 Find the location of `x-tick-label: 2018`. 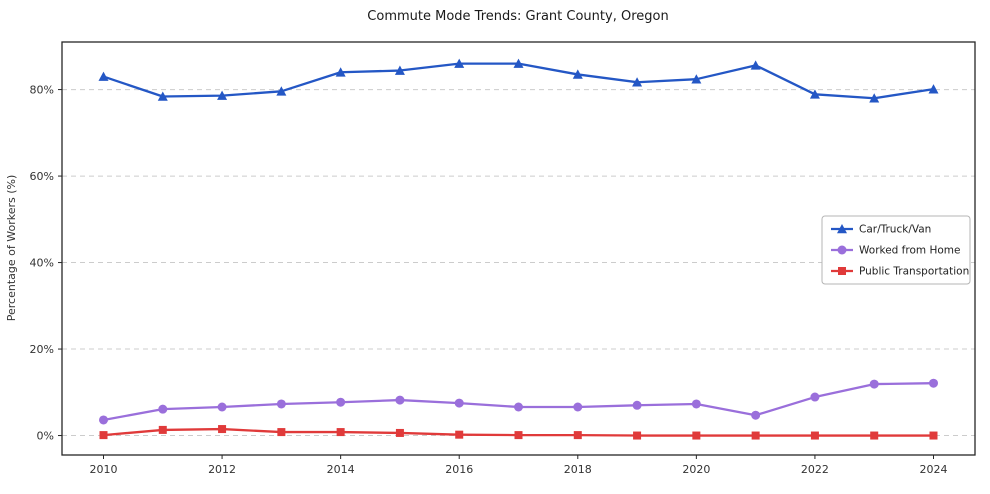

x-tick-label: 2018 is located at coordinates (578, 469).